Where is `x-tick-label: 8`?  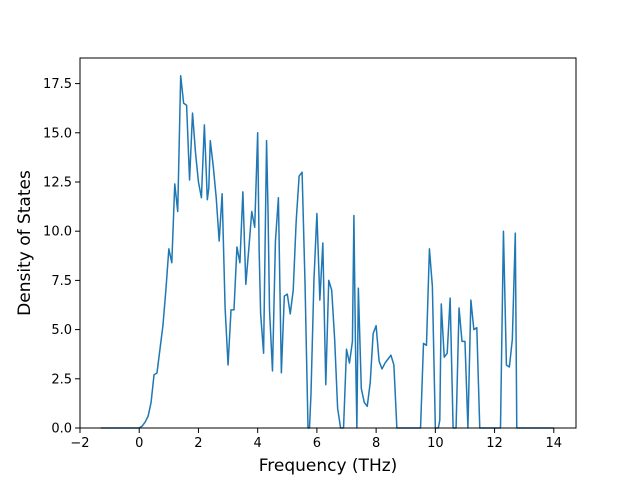 x-tick-label: 8 is located at coordinates (376, 443).